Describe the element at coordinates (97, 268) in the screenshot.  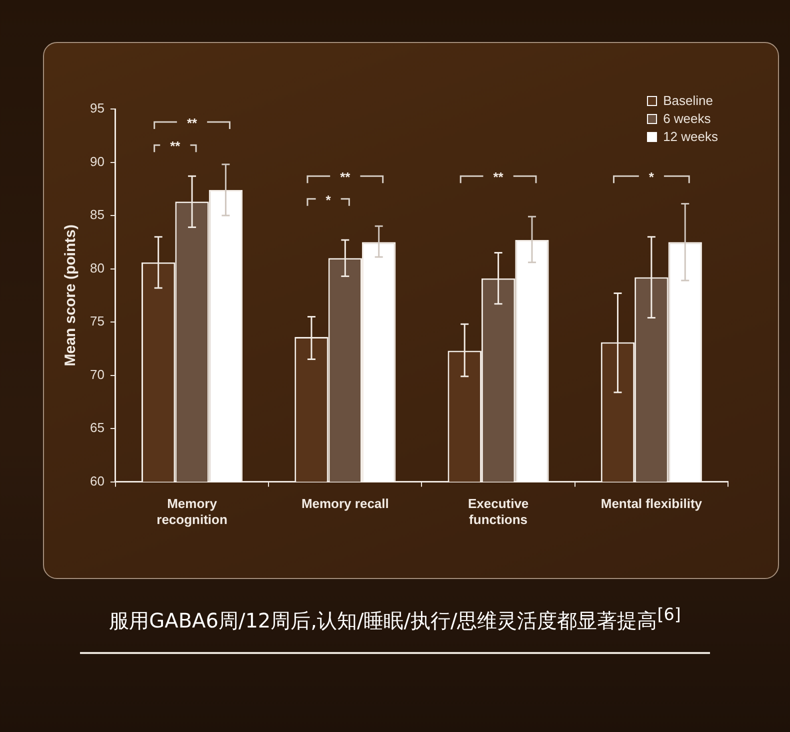
I see `y-tick-label: 80` at that location.